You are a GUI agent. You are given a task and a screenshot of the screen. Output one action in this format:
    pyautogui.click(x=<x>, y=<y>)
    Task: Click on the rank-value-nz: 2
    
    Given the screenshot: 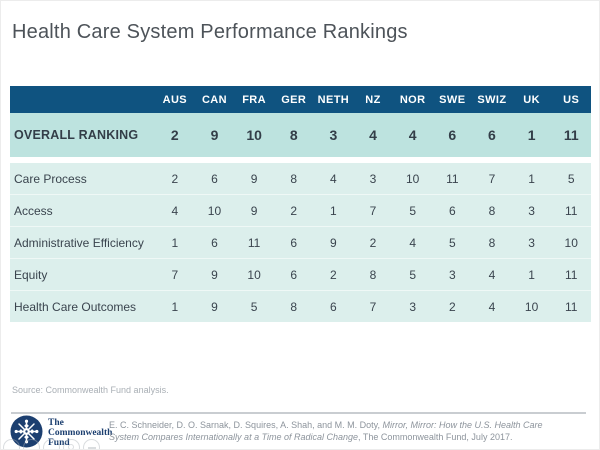 What is the action you would take?
    pyautogui.click(x=373, y=242)
    